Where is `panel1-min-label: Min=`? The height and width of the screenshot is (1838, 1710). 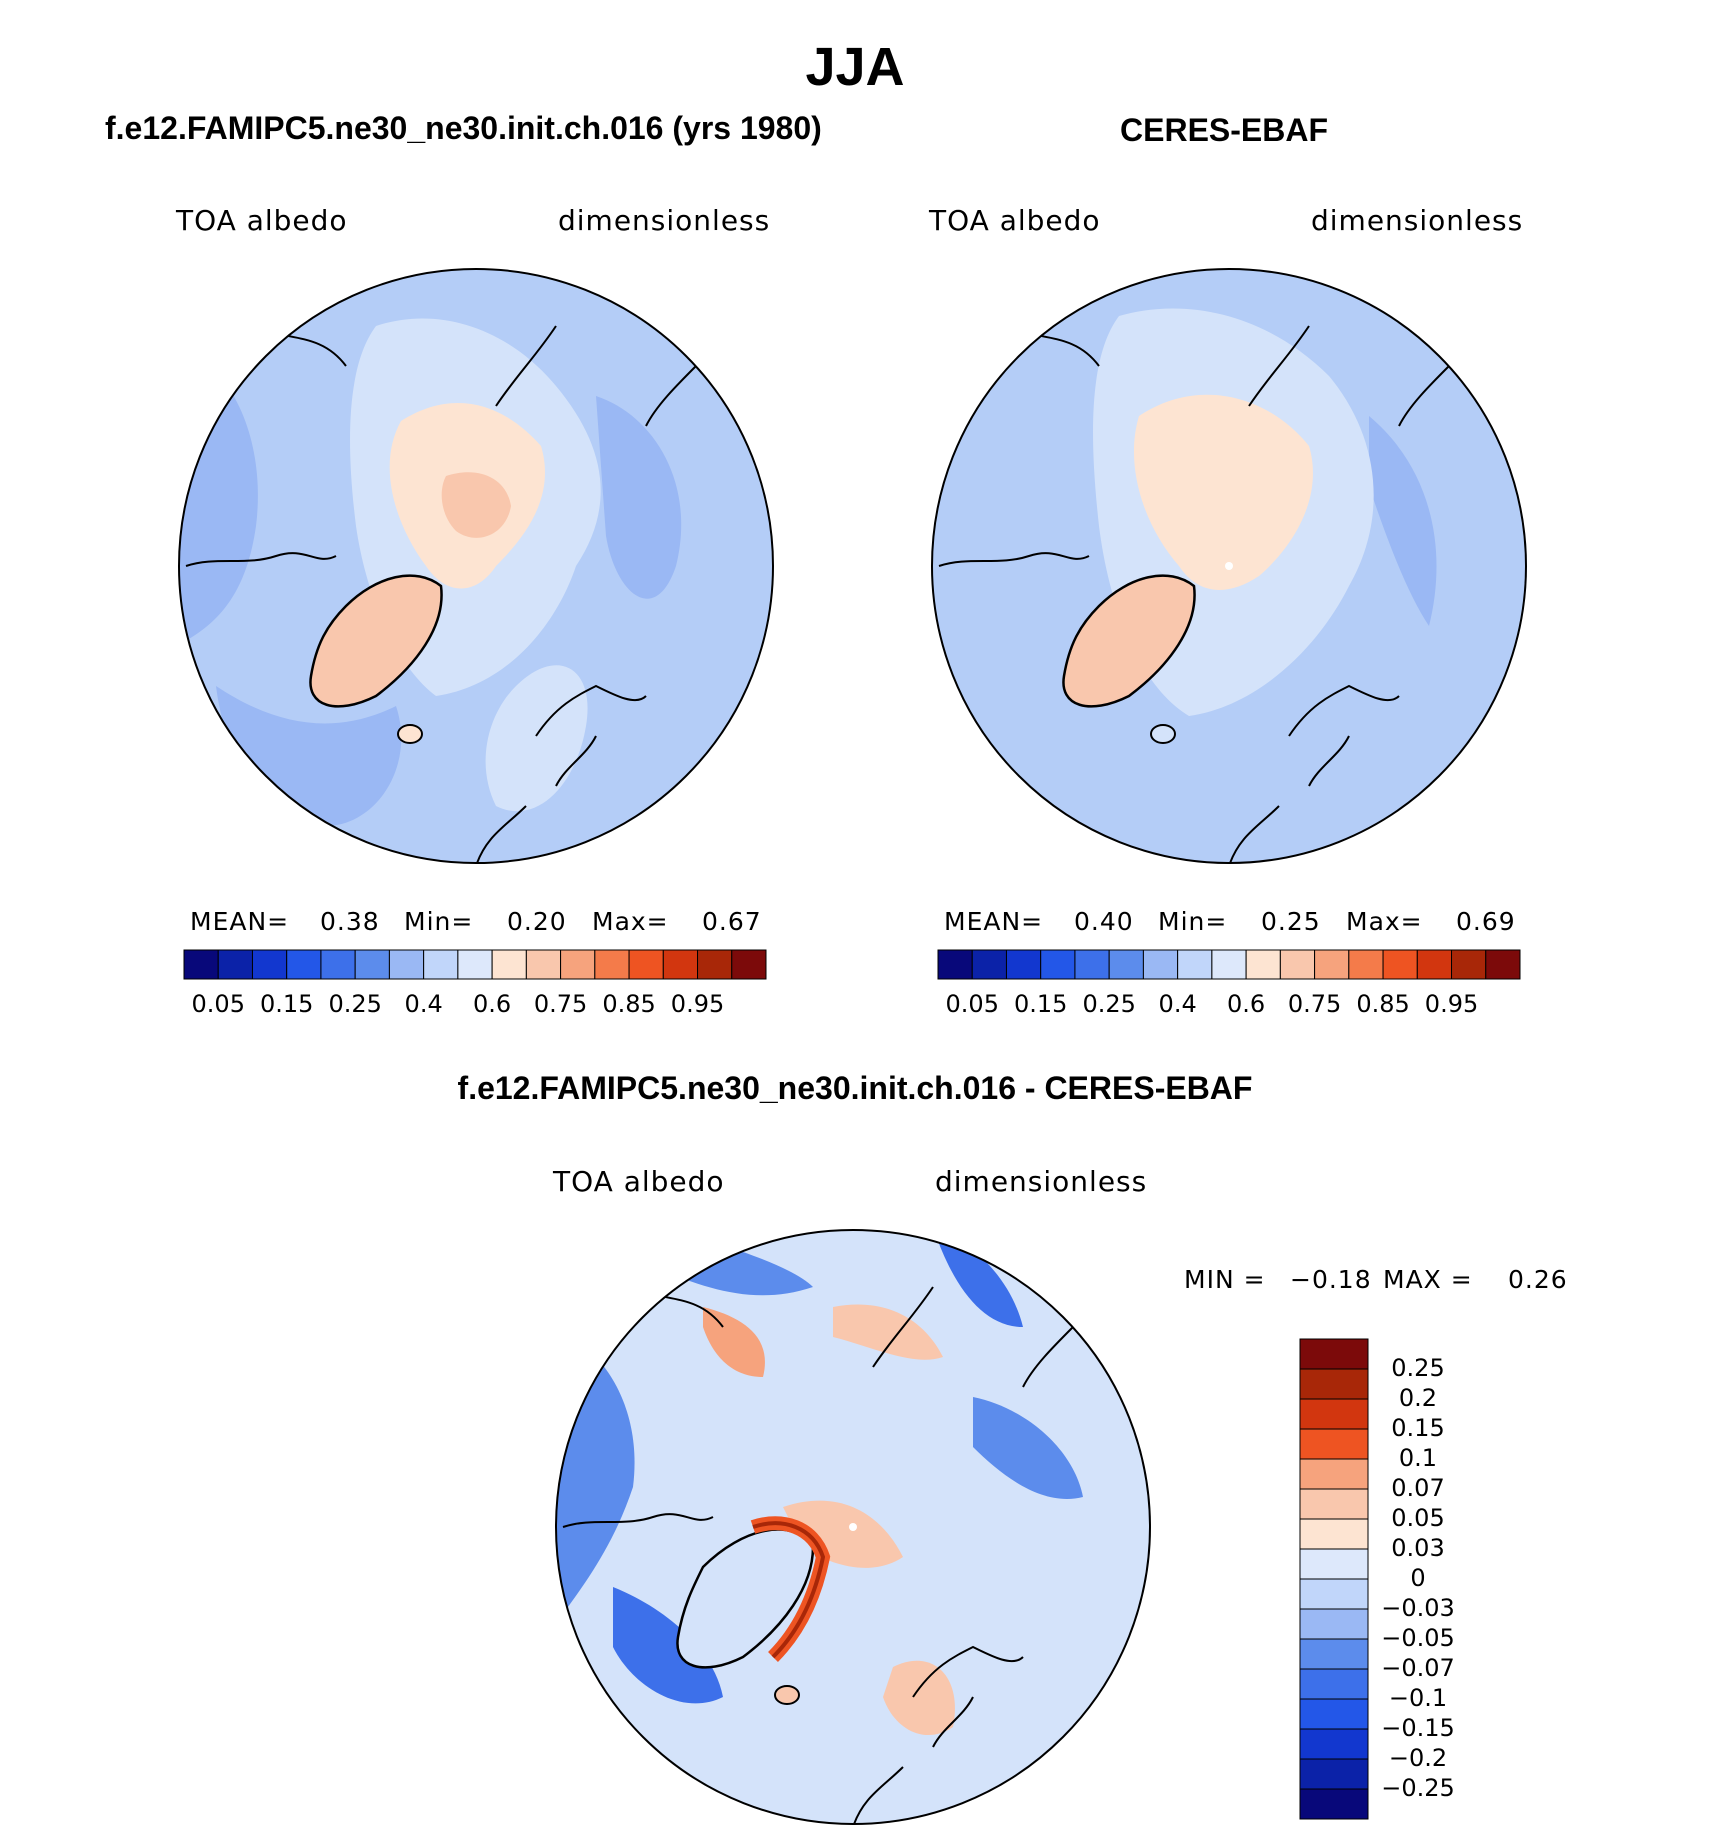 panel1-min-label: Min= is located at coordinates (439, 921).